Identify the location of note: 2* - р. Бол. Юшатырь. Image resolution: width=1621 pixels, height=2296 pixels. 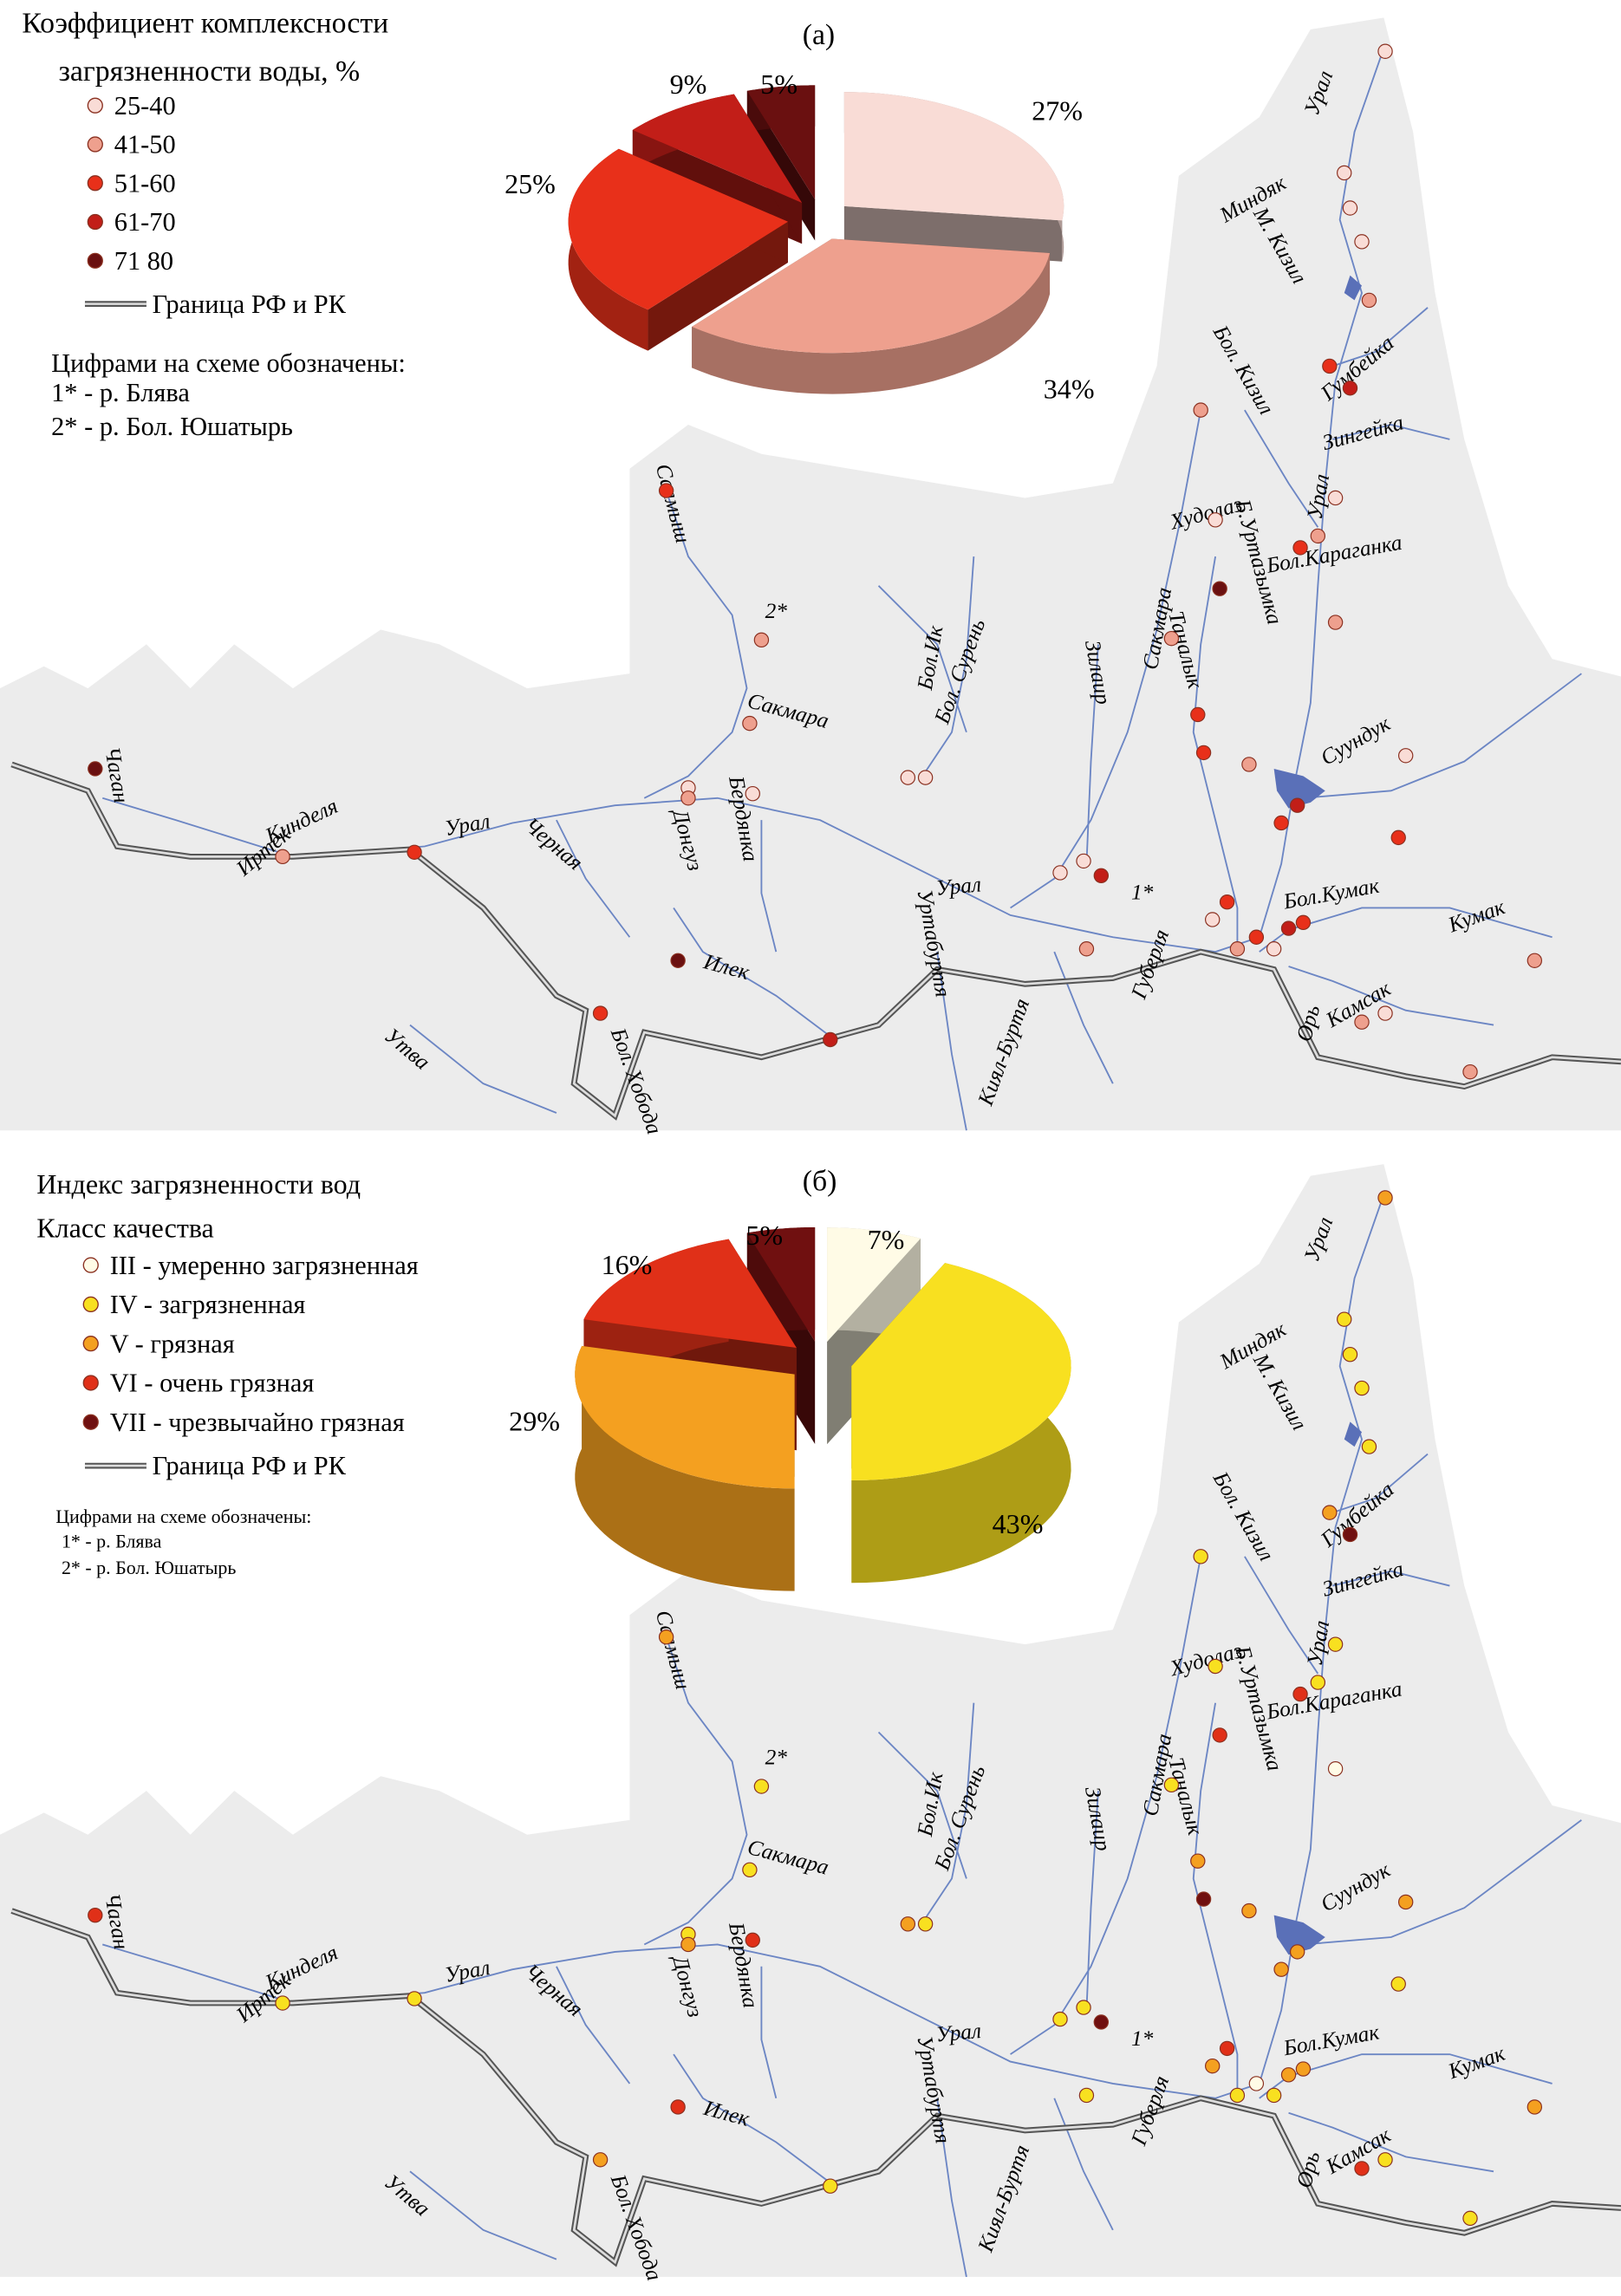
(149, 1567).